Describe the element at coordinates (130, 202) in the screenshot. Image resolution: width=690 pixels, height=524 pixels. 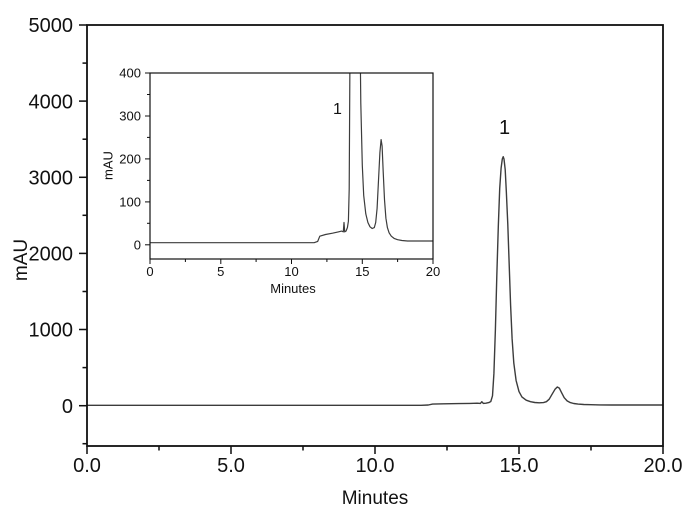
I see `inset-y-tick-label: 100` at that location.